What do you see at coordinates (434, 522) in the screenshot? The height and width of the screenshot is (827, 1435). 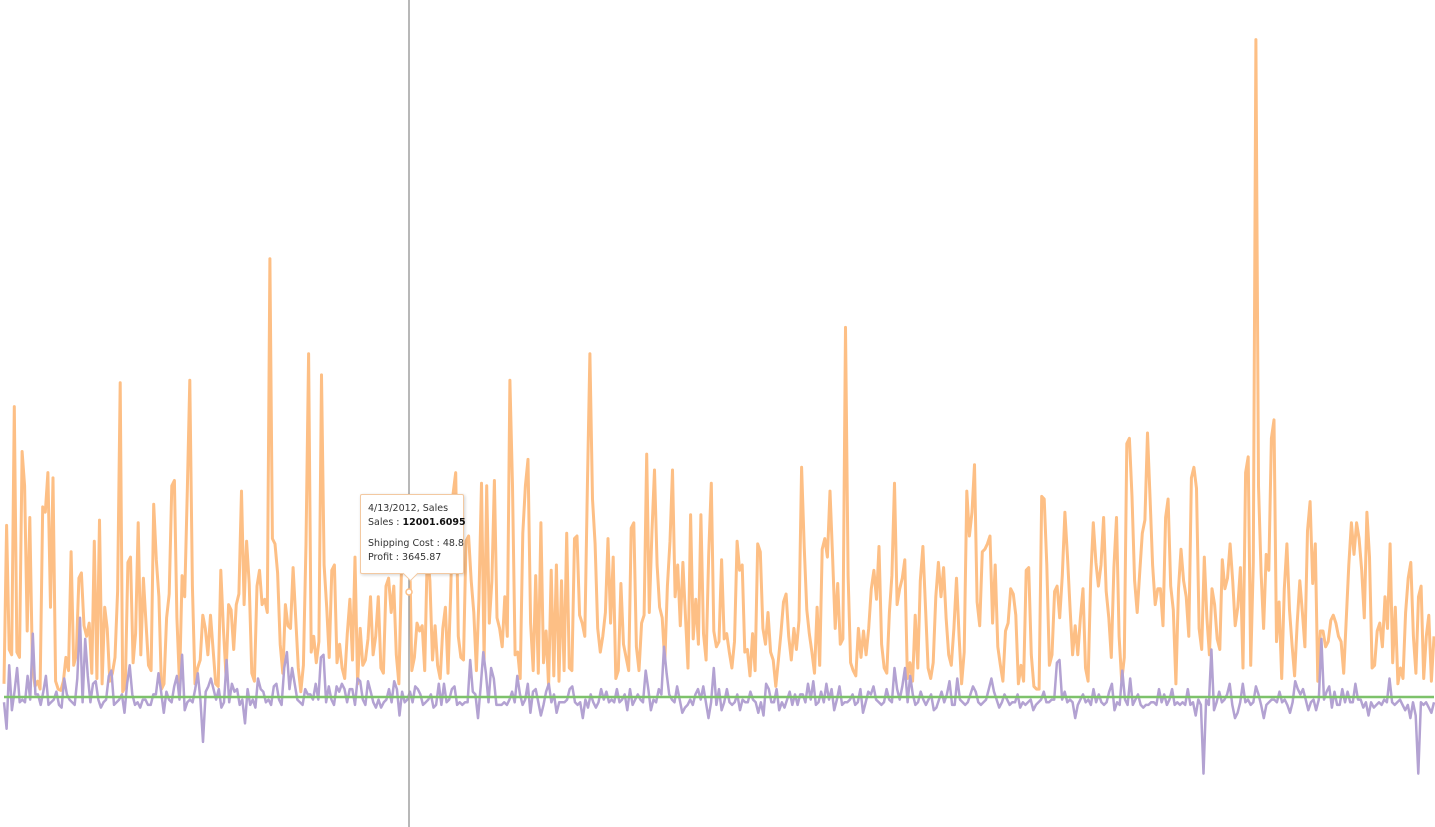 I see `tooltip-sales-value: 12001.6095` at bounding box center [434, 522].